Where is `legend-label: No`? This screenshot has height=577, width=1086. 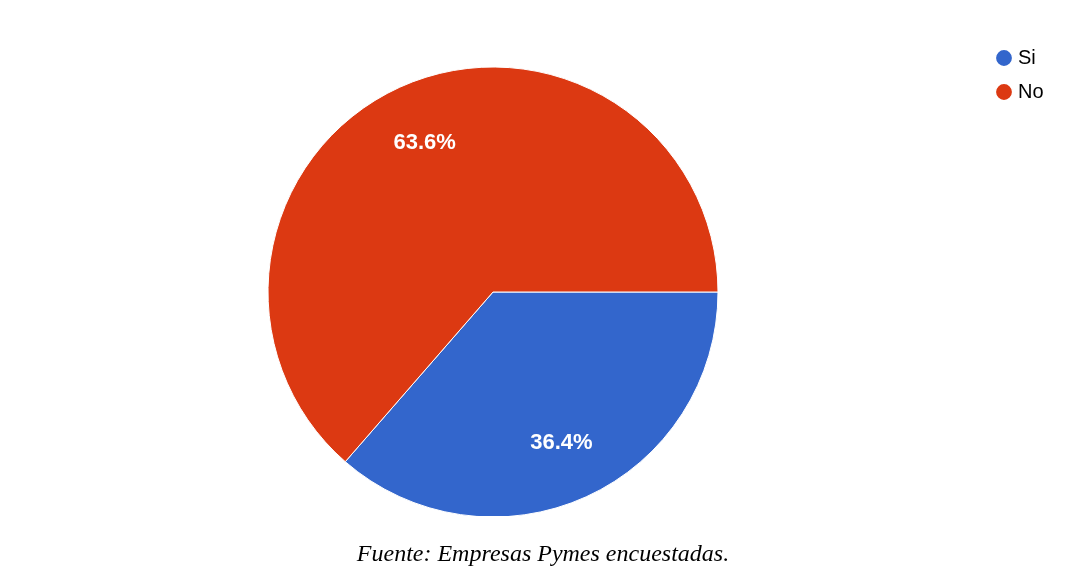 legend-label: No is located at coordinates (1031, 91).